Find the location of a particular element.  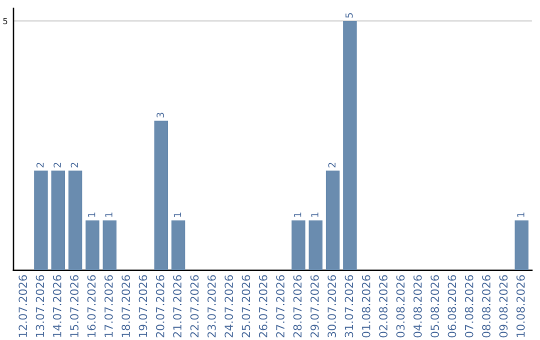

x-tick-label: 19.07.2026 is located at coordinates (143, 306).